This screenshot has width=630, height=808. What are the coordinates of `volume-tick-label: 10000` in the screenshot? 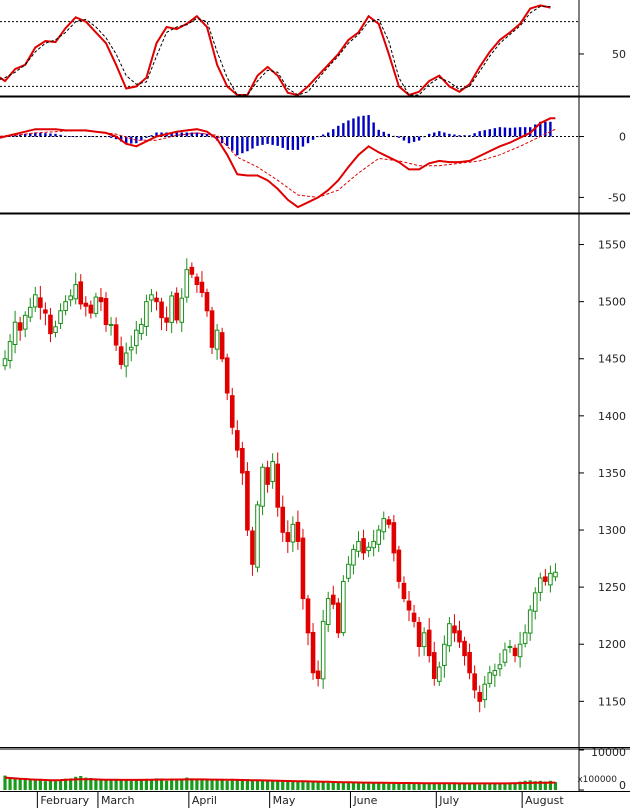 It's located at (608, 752).